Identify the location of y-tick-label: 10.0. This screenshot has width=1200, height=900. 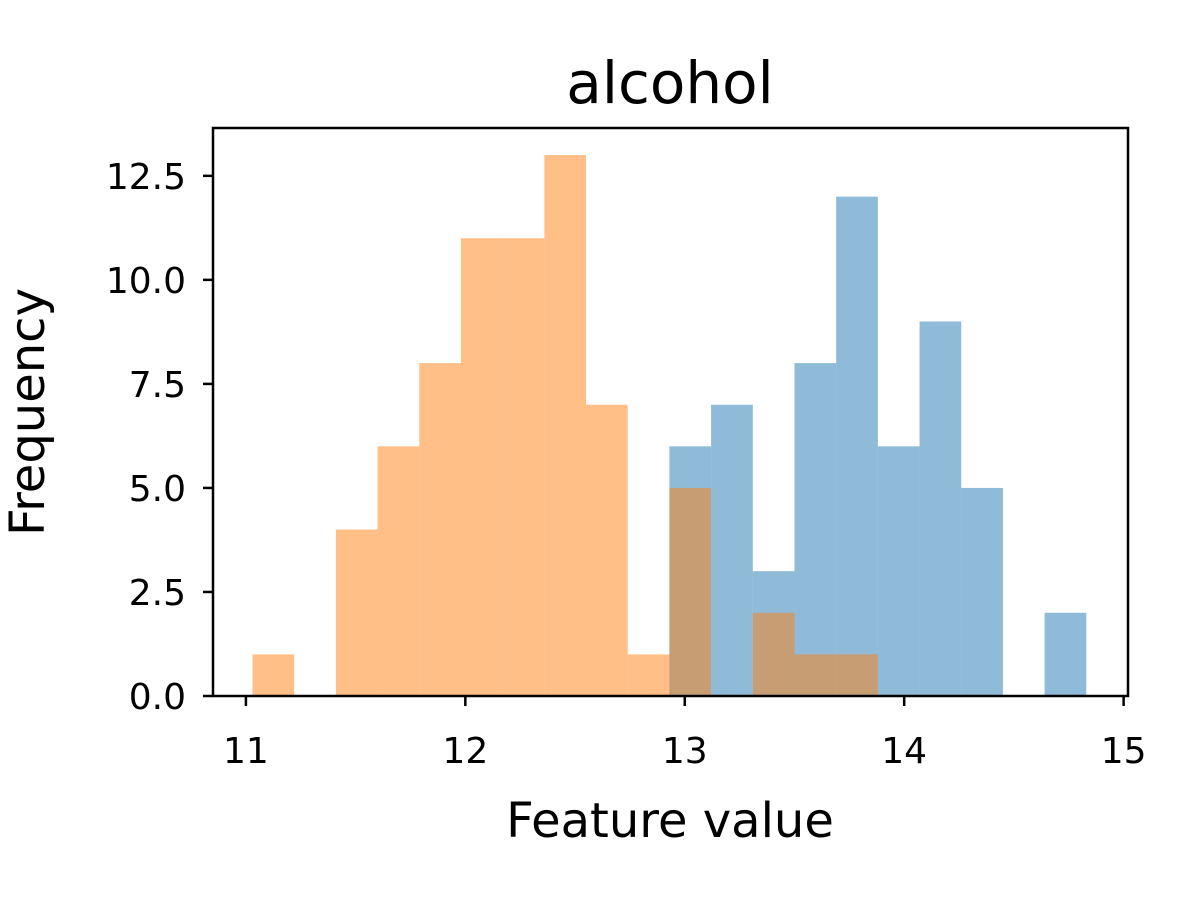
(146, 281).